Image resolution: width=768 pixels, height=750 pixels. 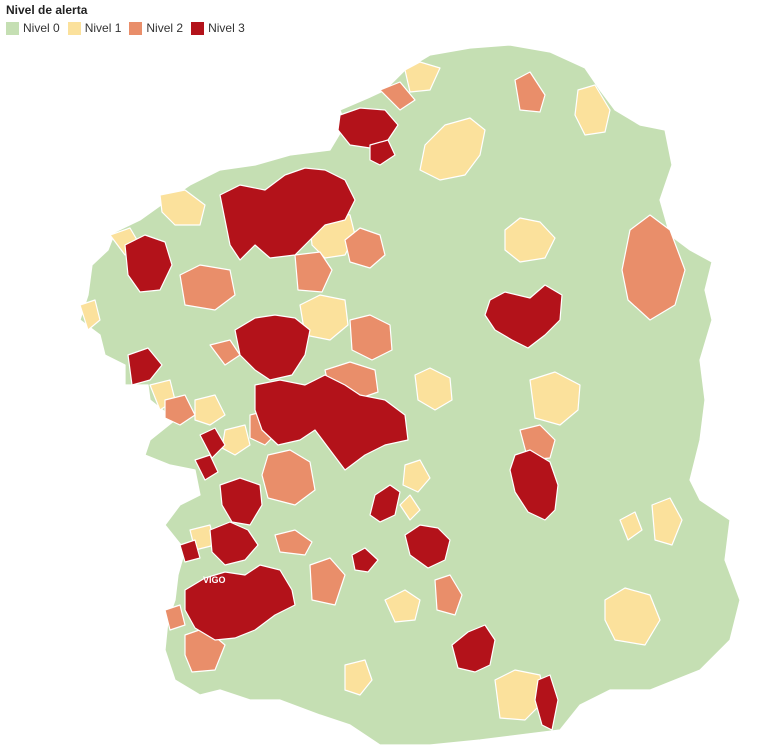 I want to click on region-nivel1-pontevedra-a, so click(x=416, y=476).